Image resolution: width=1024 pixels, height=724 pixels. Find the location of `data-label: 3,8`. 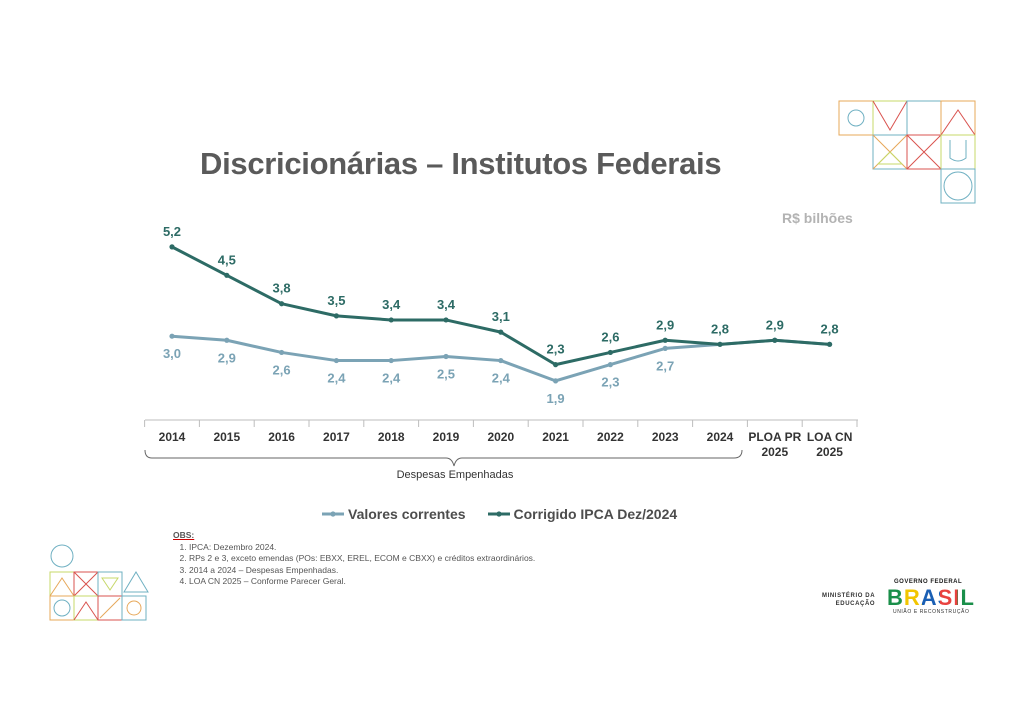

data-label: 3,8 is located at coordinates (282, 288).